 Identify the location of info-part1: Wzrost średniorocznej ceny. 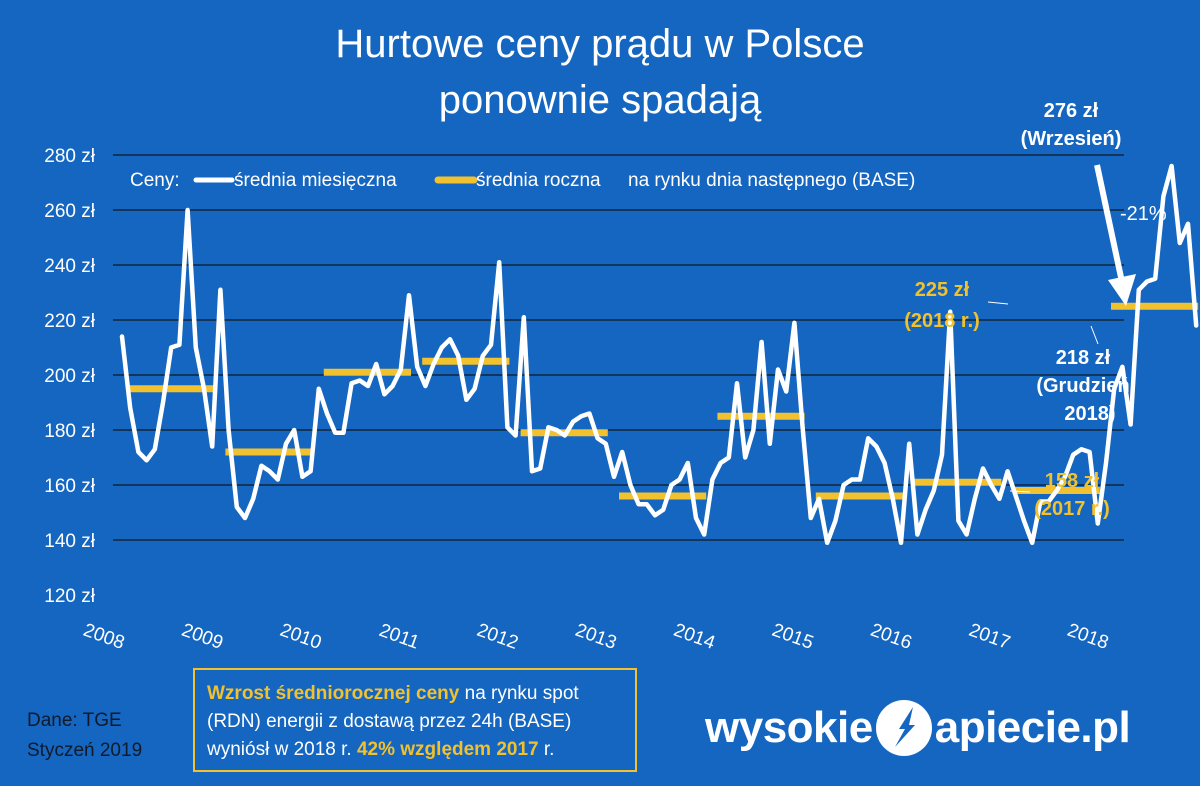
(333, 693).